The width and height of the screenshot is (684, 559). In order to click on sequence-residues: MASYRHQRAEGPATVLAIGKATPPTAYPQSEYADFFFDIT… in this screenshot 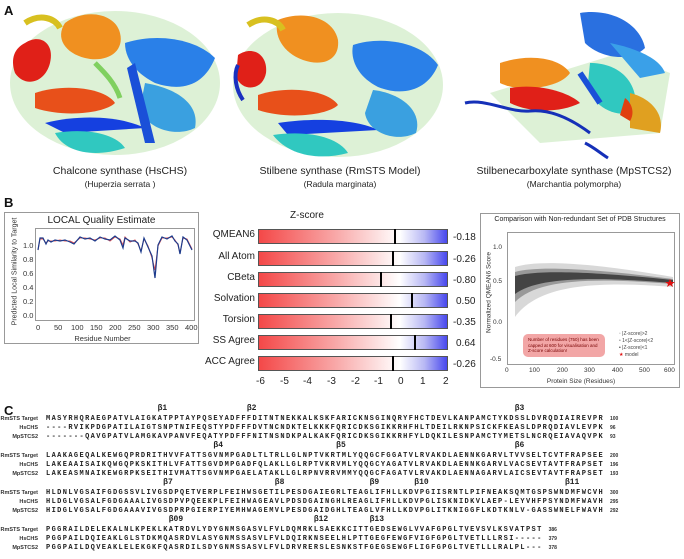, I will do `click(325, 419)`.